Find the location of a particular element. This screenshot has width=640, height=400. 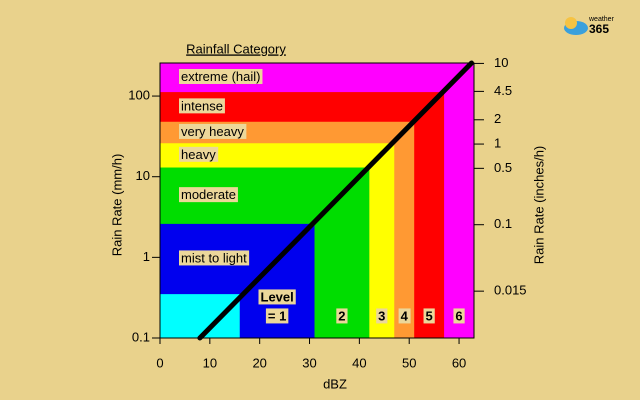

x-tick-label: 60 is located at coordinates (459, 362).